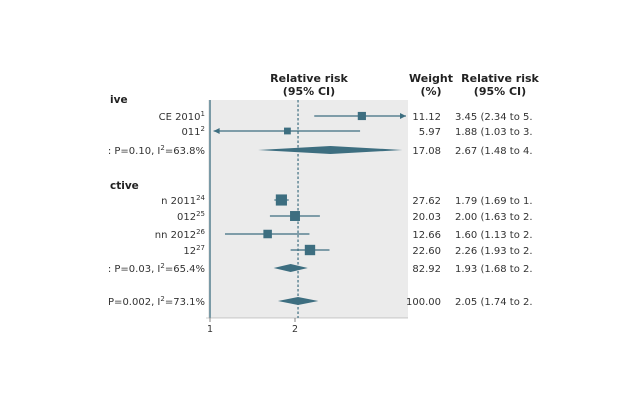 The image size is (640, 400). I want to click on row-ci-text: 1.79 (1.69 to 1., so click(494, 201).